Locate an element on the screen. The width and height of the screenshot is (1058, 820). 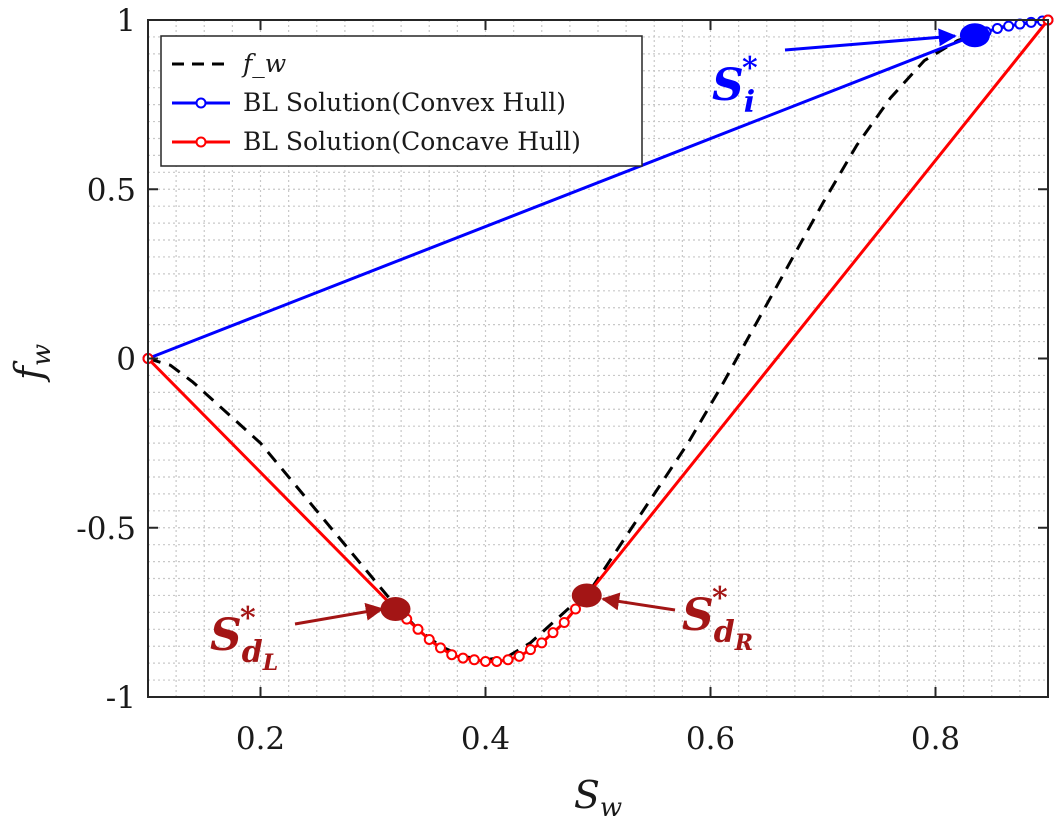
y-axis-label-sub: w is located at coordinates (42, 355).